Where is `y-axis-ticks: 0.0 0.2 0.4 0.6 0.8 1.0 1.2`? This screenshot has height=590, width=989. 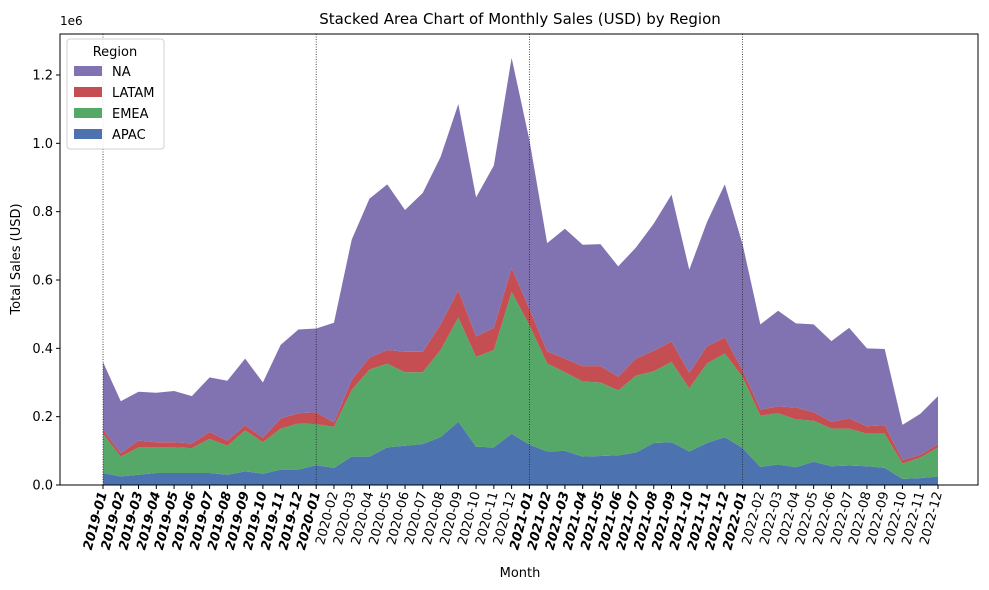
y-axis-ticks: 0.0 0.2 0.4 0.6 0.8 1.0 1.2 is located at coordinates (46, 281).